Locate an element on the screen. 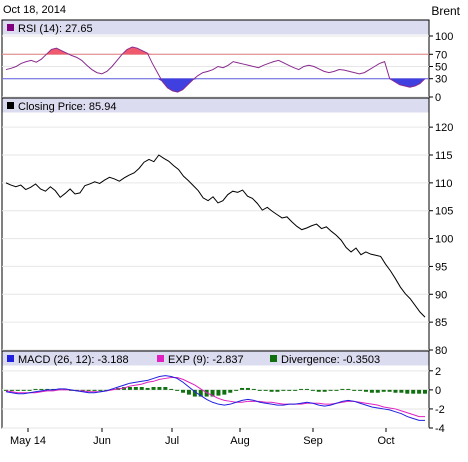 The image size is (468, 462). x-axis-label: May 14 is located at coordinates (28, 441).